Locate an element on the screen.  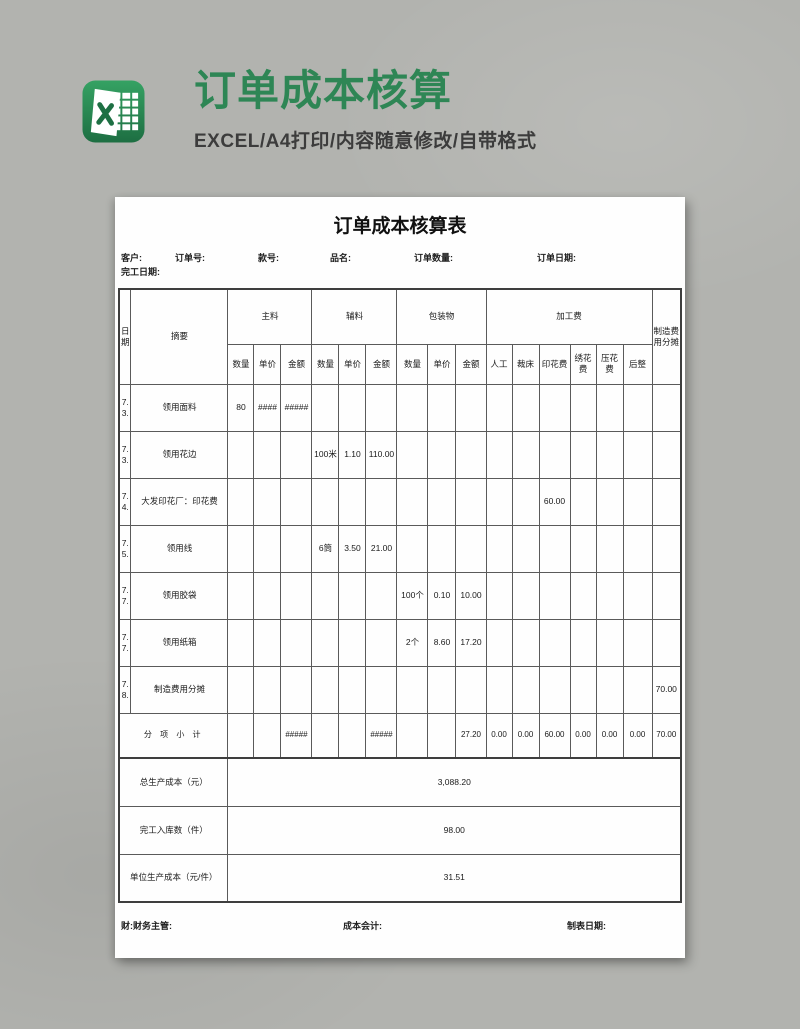
col-header-date: 日期 is located at coordinates (125, 336).